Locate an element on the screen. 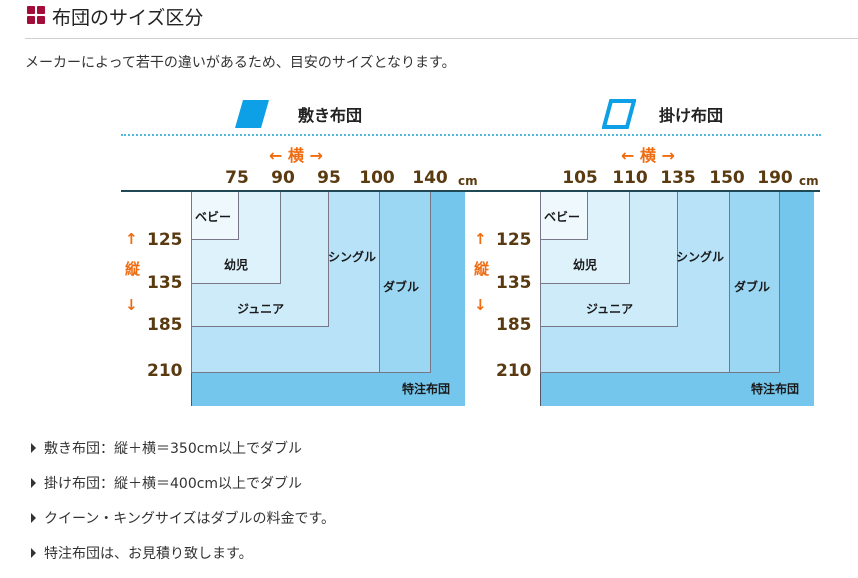 This screenshot has width=858, height=578. width-label: 105 is located at coordinates (580, 178).